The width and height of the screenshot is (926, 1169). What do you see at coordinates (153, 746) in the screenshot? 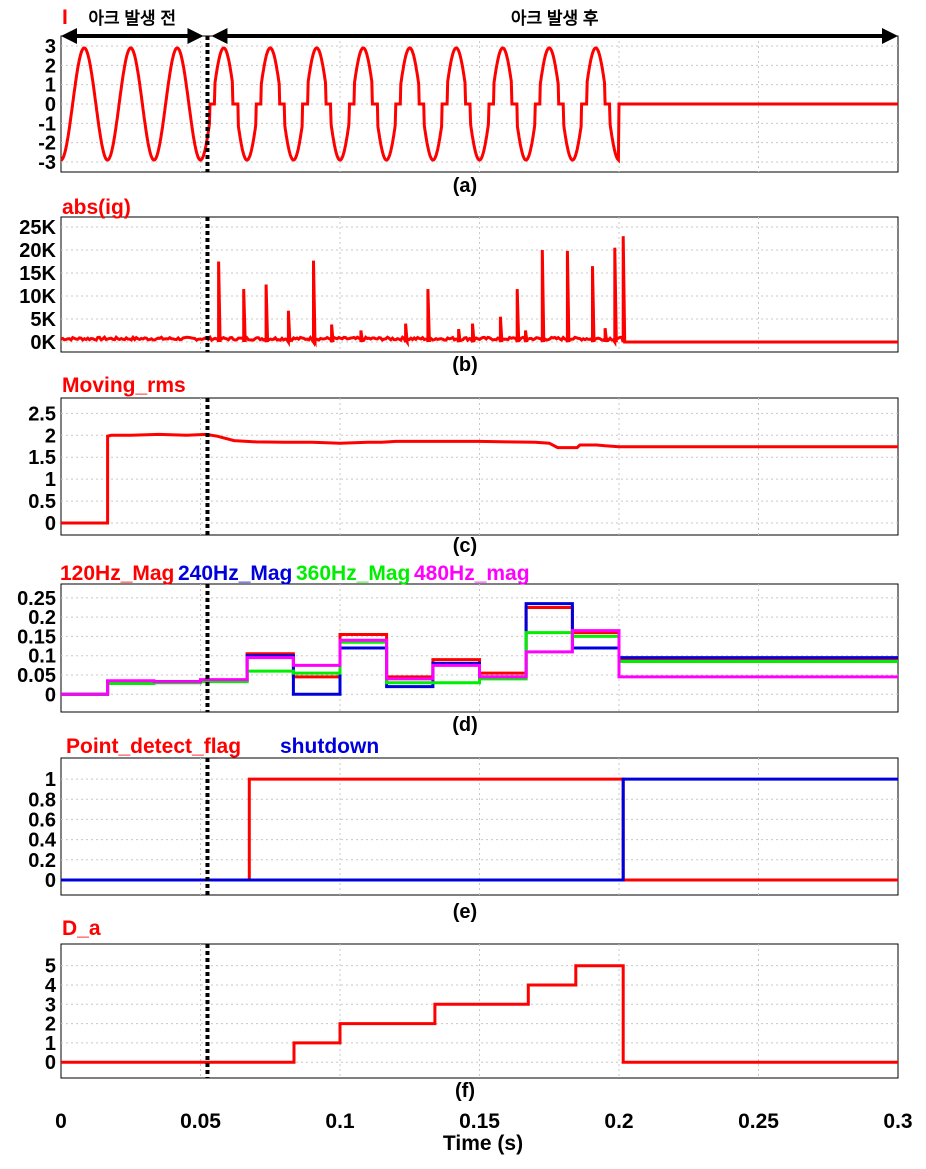
I see `legend-item: Point_detect_flag` at bounding box center [153, 746].